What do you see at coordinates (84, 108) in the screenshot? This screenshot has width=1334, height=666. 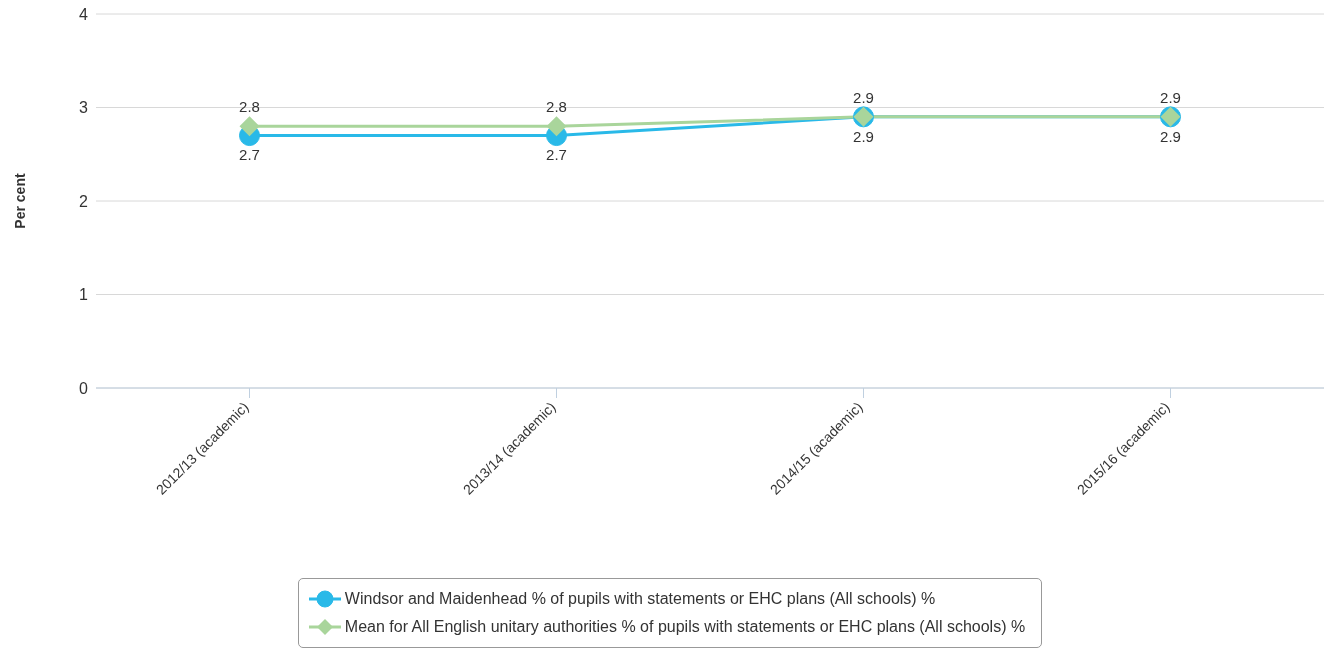 I see `y-tick-label: 3` at bounding box center [84, 108].